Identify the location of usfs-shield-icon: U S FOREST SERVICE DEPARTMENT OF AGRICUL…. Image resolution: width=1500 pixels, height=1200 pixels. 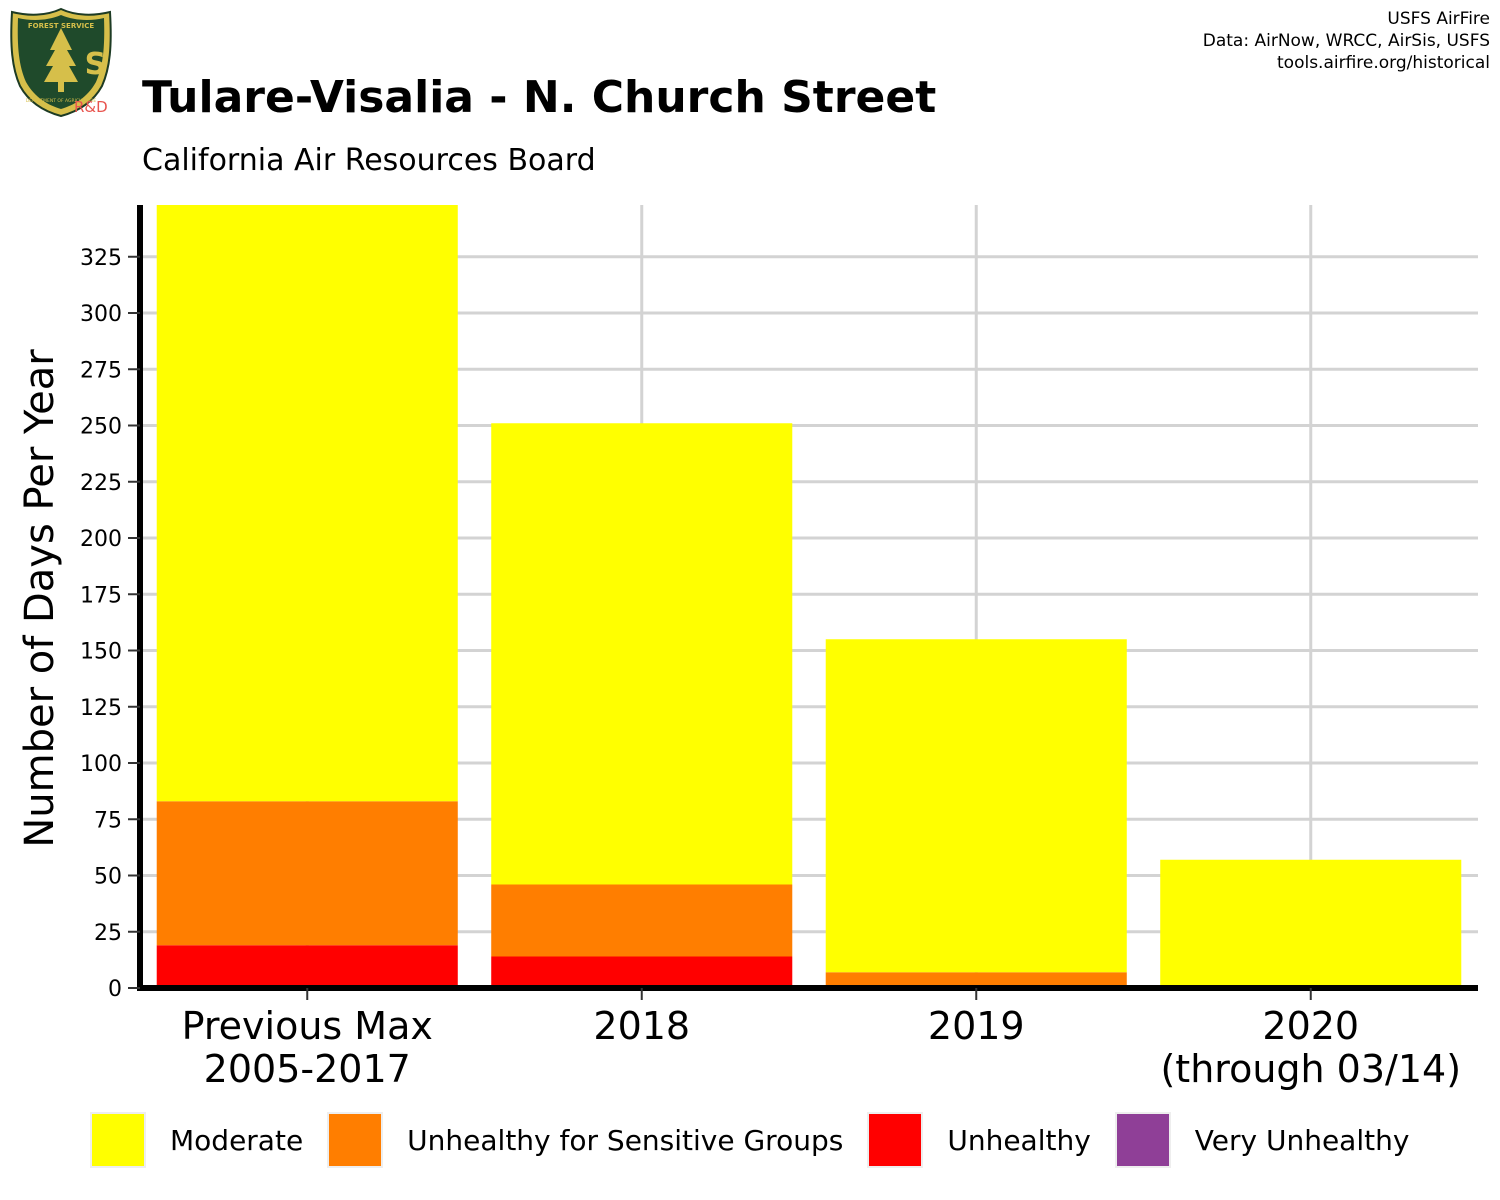
(61, 62).